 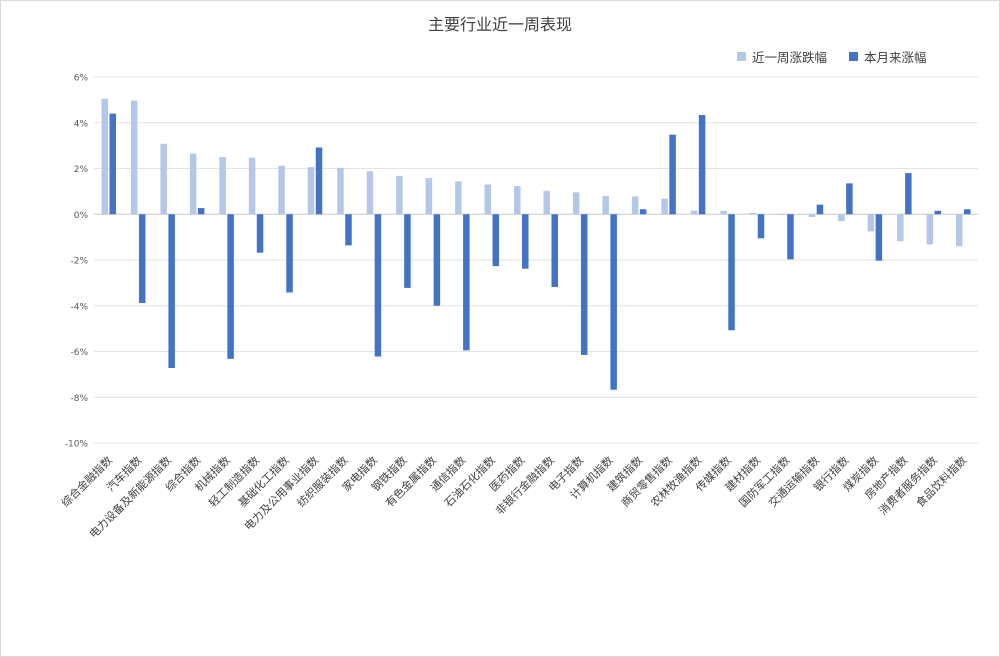 What do you see at coordinates (79, 307) in the screenshot?
I see `y-tick-label: -4%` at bounding box center [79, 307].